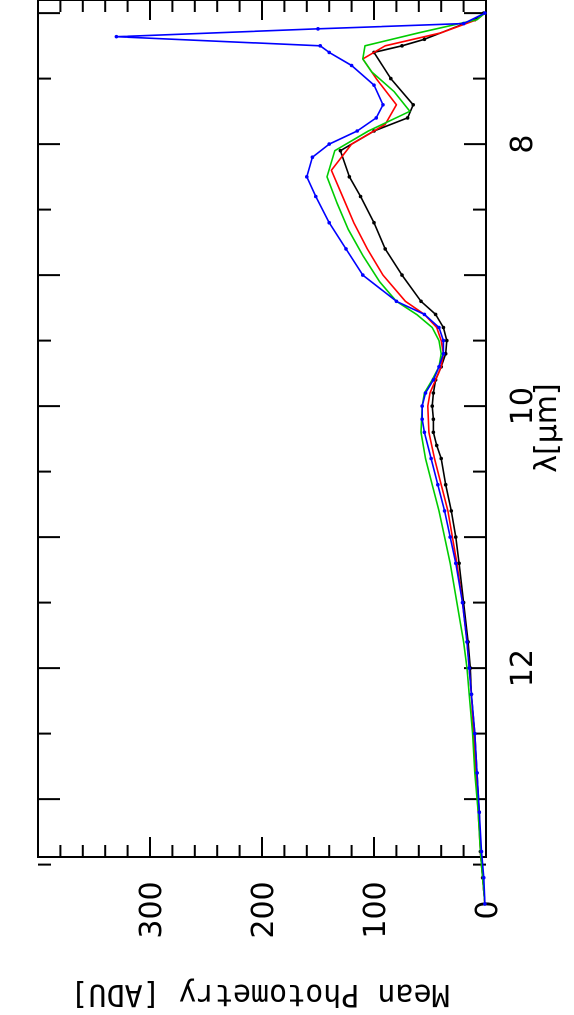 The image size is (574, 1015). What do you see at coordinates (487, 909) in the screenshot?
I see `adu-tick-label: 0` at bounding box center [487, 909].